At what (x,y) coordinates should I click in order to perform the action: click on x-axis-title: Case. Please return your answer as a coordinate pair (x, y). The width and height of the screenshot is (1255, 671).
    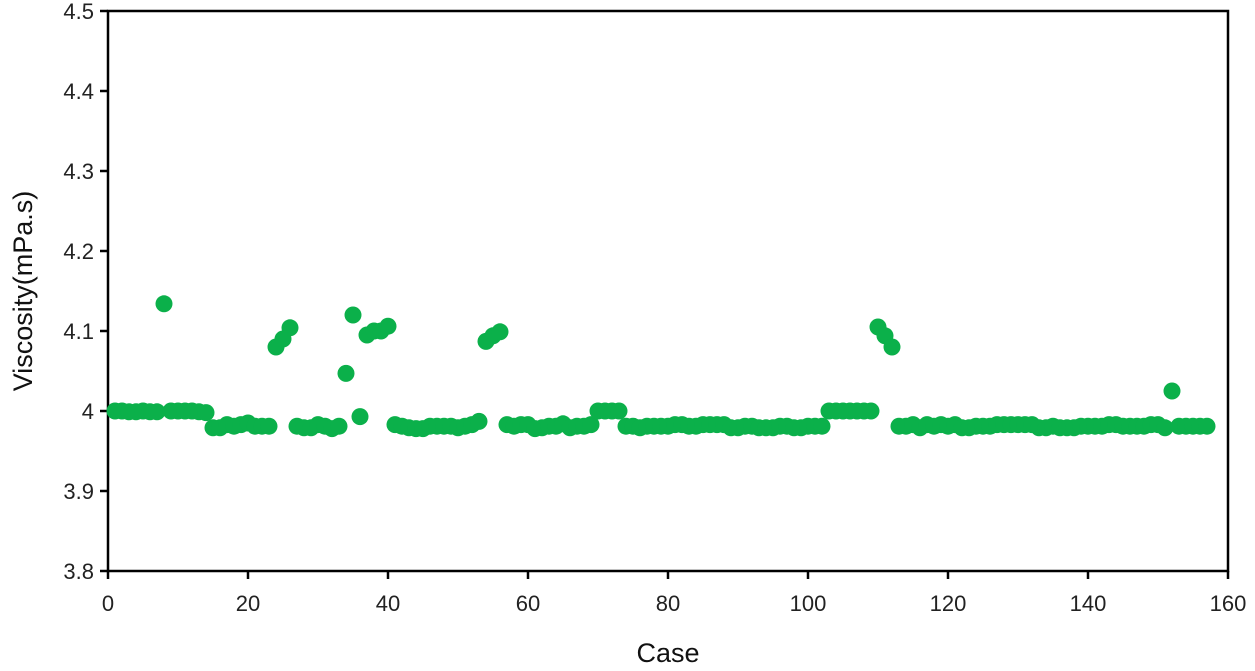
    Looking at the image, I should click on (667, 653).